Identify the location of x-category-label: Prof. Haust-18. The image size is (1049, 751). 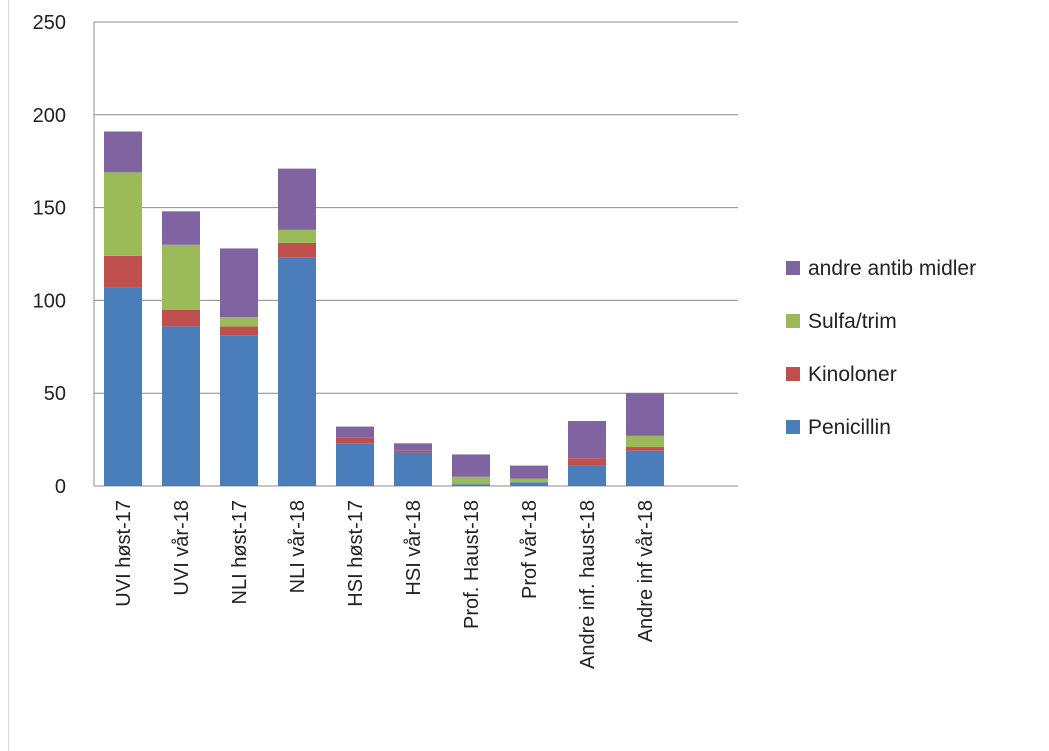
(472, 564).